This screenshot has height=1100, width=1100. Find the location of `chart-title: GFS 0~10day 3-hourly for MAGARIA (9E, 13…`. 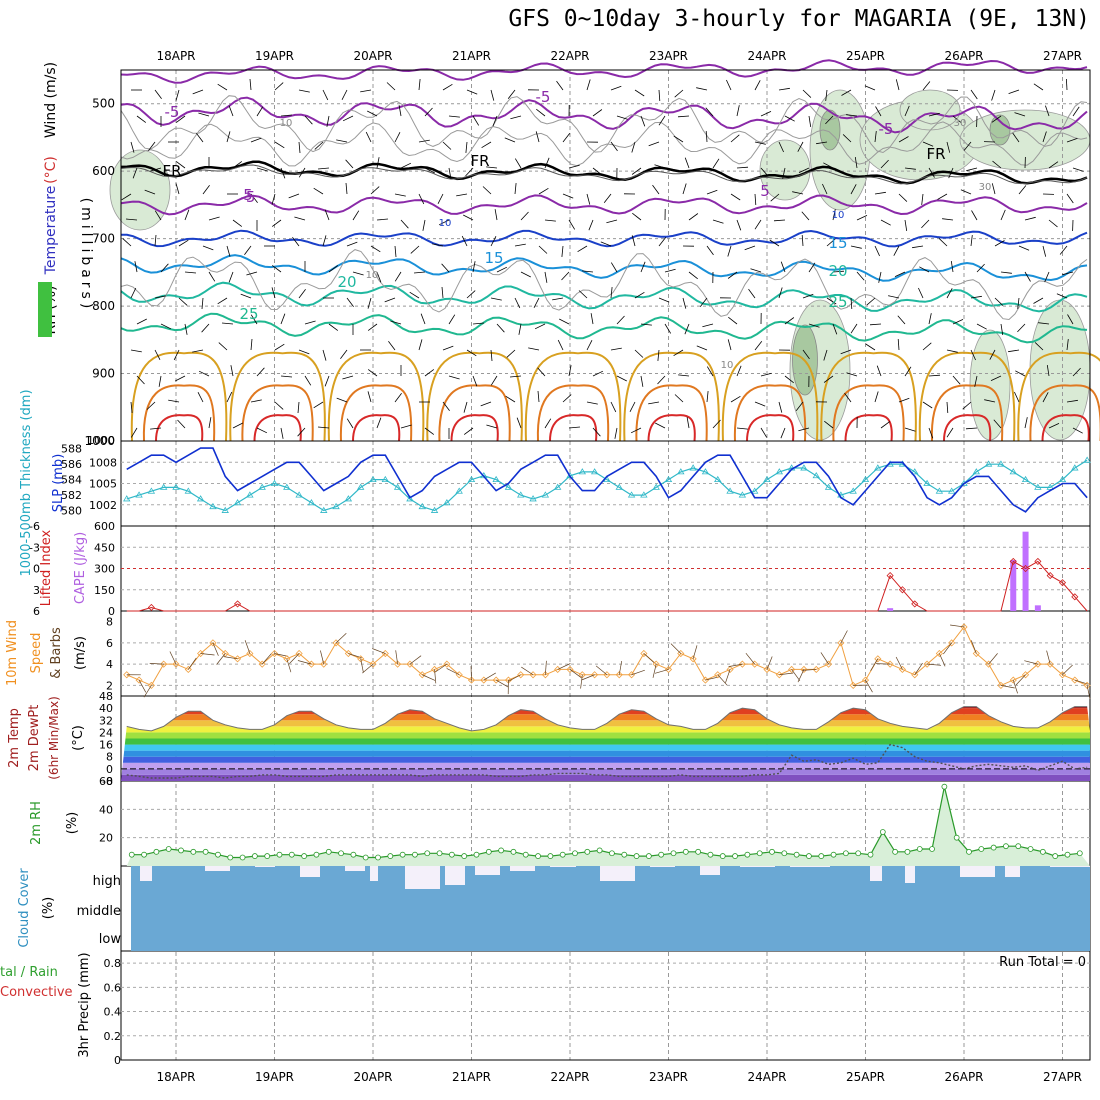

chart-title: GFS 0~10day 3-hourly for MAGARIA (9E, 13… is located at coordinates (799, 19).